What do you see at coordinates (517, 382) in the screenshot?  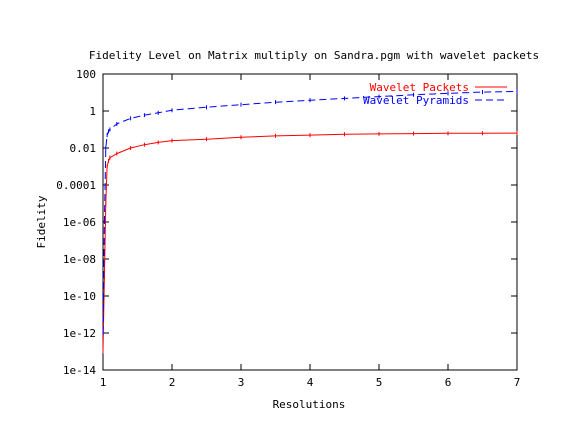 I see `x-tick-label: 7` at bounding box center [517, 382].